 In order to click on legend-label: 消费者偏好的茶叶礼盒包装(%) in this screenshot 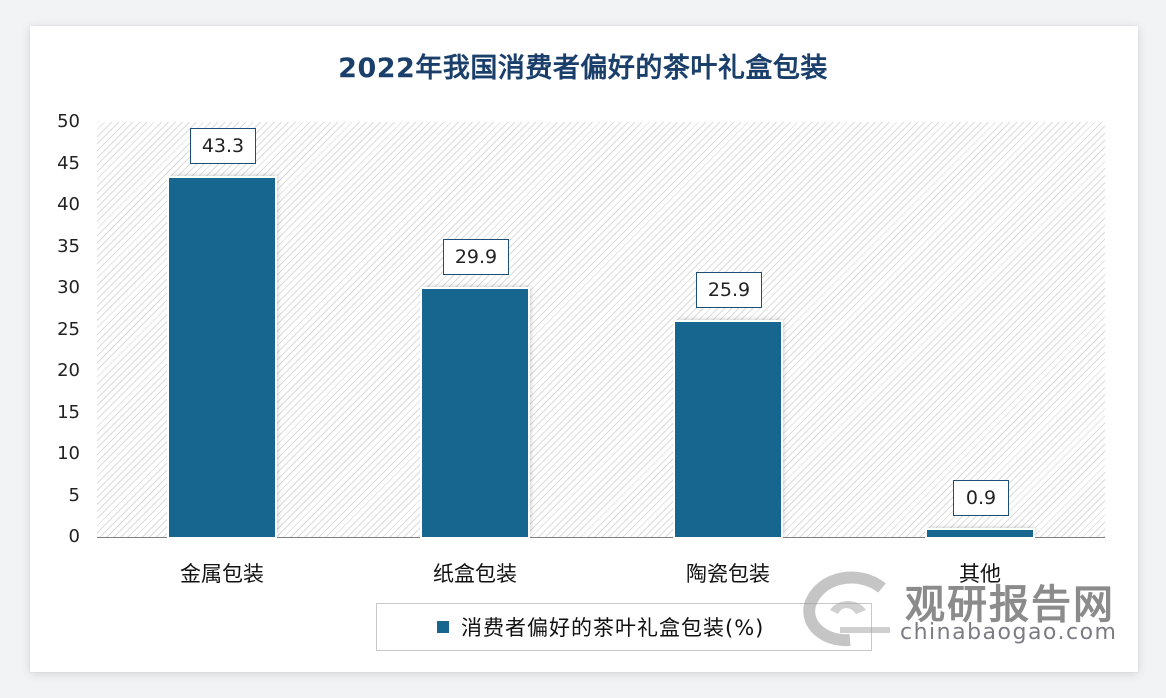, I will do `click(613, 628)`.